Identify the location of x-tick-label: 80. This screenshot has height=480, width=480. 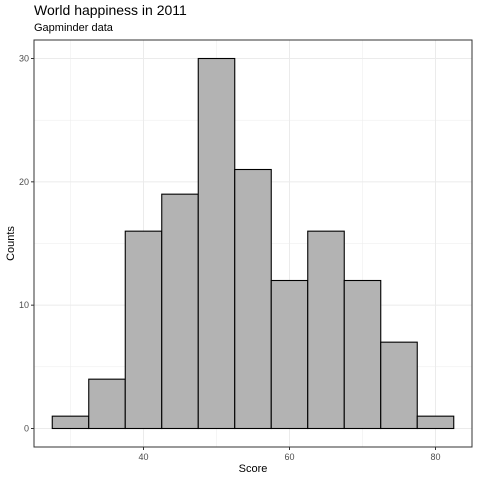
(435, 457).